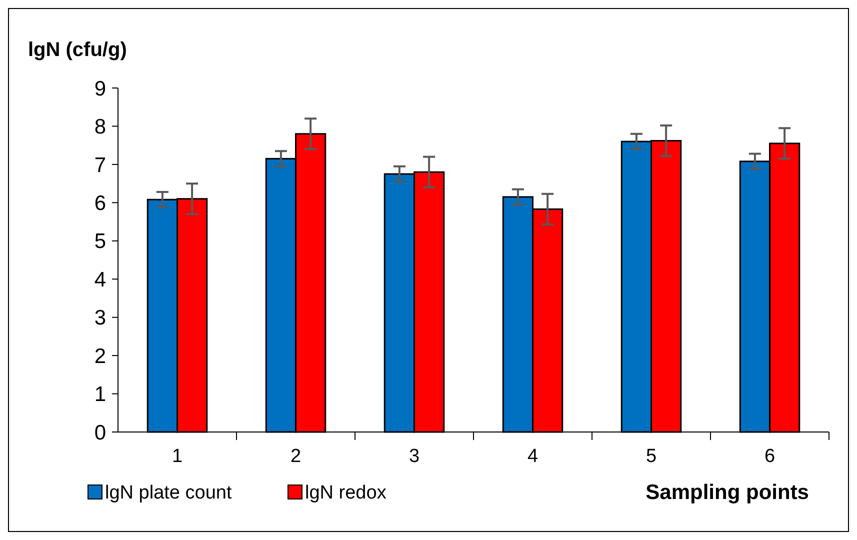  Describe the element at coordinates (100, 280) in the screenshot. I see `y-tick-label: 4` at that location.